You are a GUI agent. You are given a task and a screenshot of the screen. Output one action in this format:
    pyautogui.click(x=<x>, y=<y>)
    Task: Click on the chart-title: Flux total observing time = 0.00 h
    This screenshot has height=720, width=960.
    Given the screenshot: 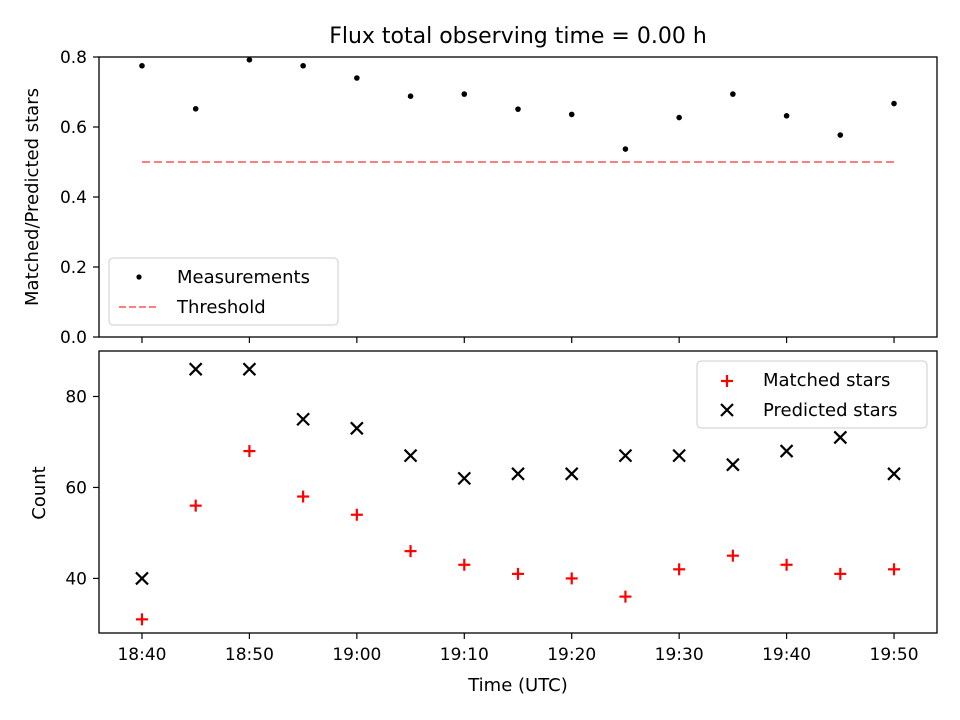 What is the action you would take?
    pyautogui.click(x=518, y=36)
    